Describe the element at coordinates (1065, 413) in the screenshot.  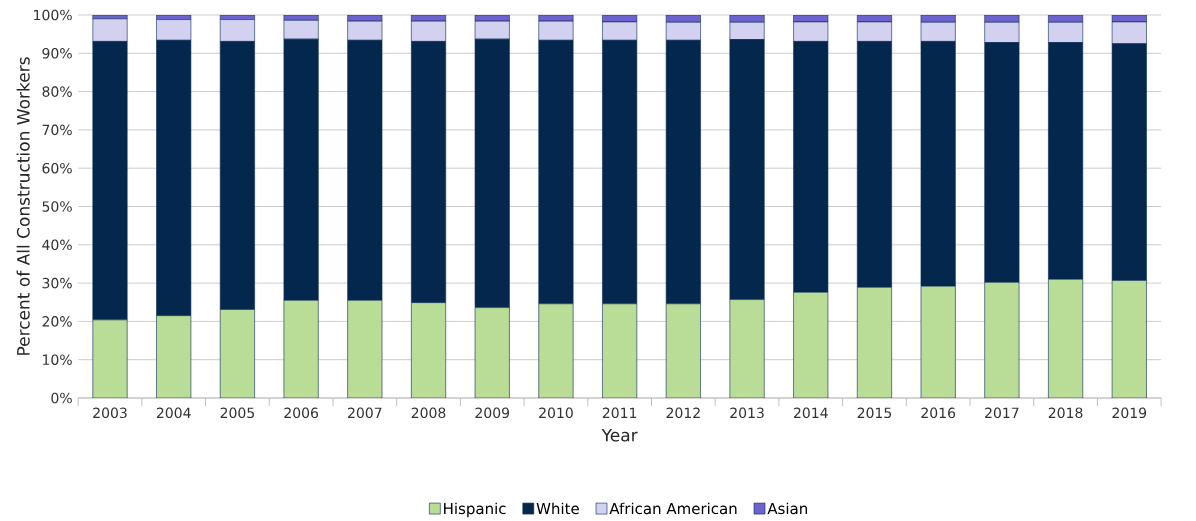
I see `x-tick-label: 2018` at that location.